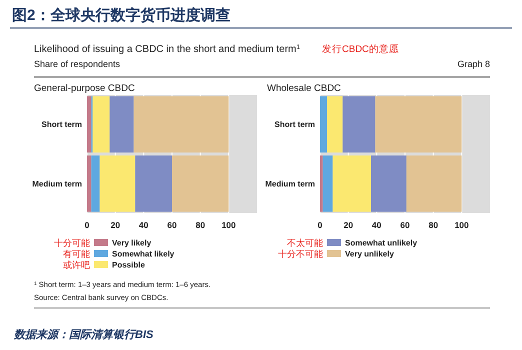 The height and width of the screenshot is (350, 522). I want to click on text: 十分可能, so click(72, 243).